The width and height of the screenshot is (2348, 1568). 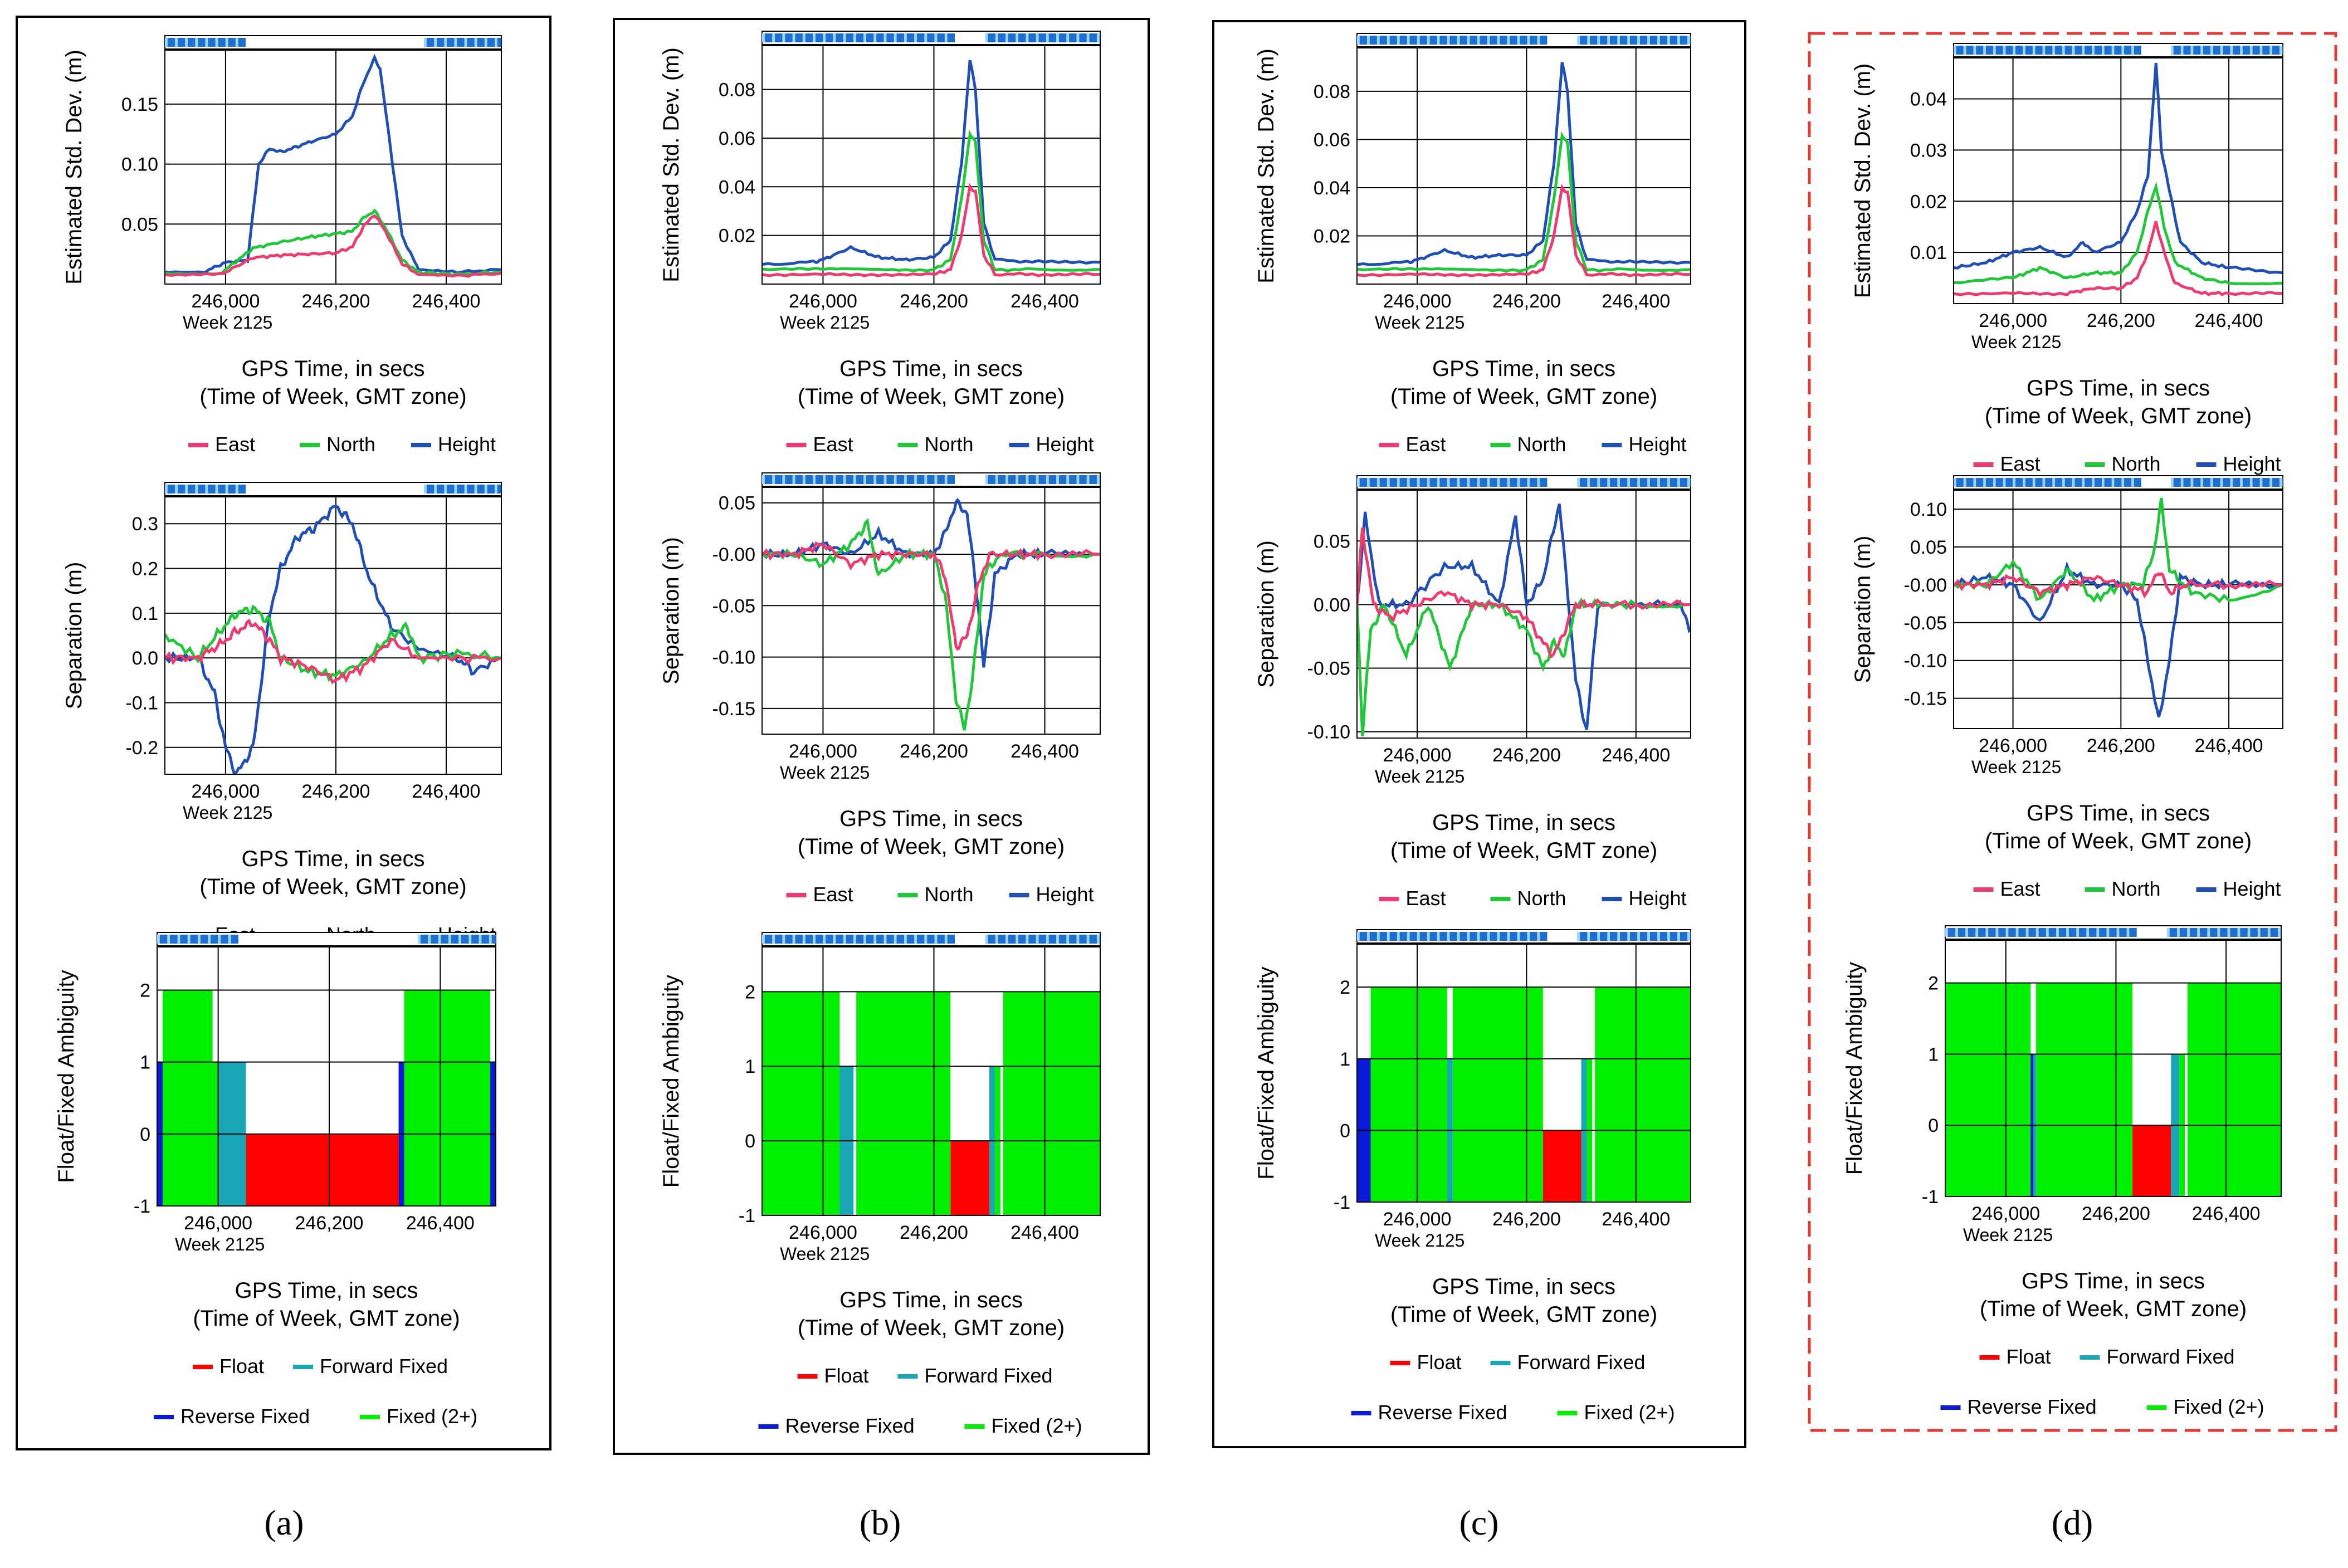 What do you see at coordinates (333, 887) in the screenshot?
I see `panel-a-sep-x-axis-subtitle: (Time of Week, GMT zone)` at bounding box center [333, 887].